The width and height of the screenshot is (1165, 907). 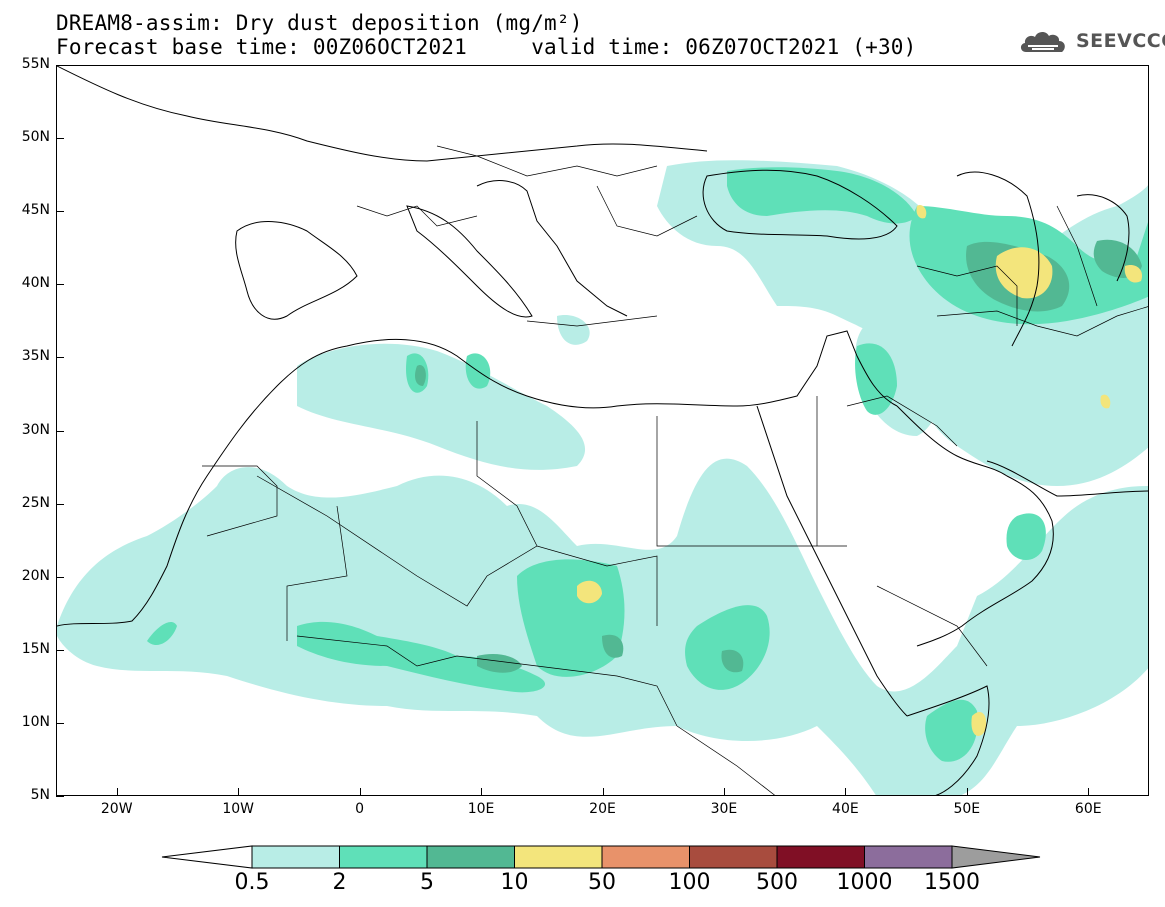 I want to click on colorbar-level-label: 5, so click(x=427, y=882).